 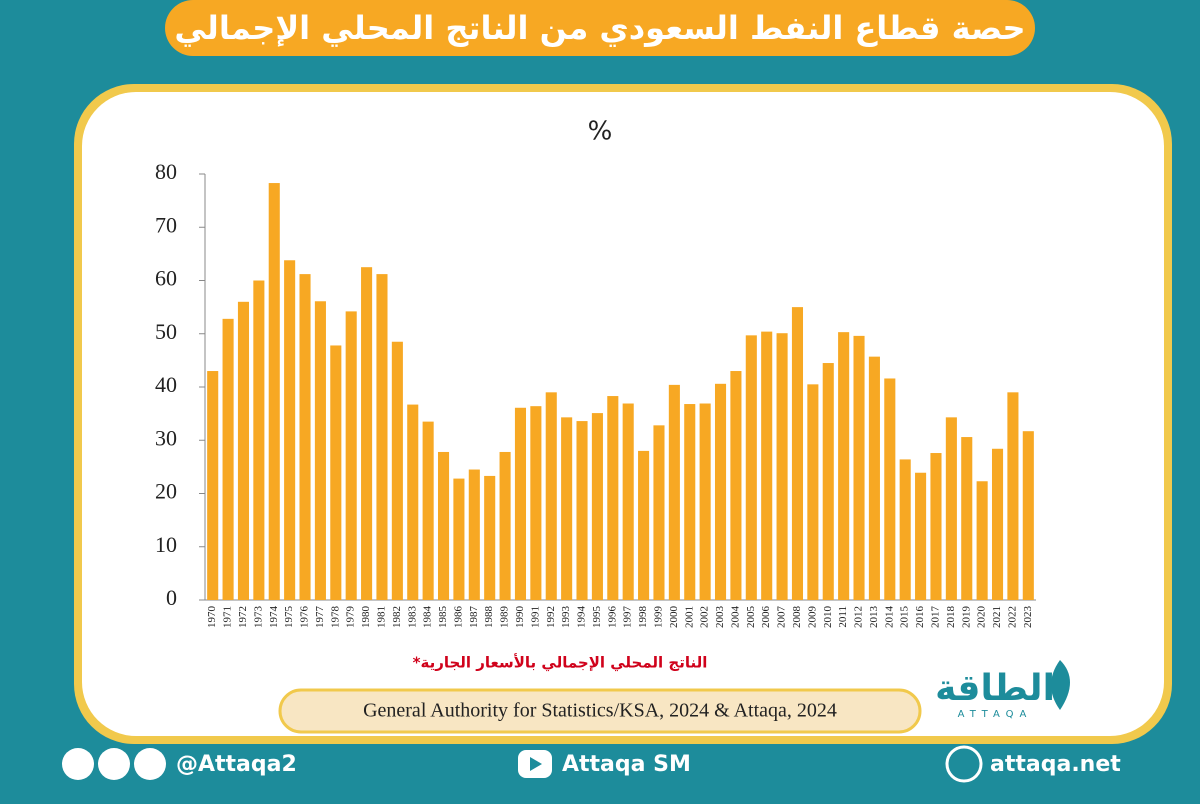 What do you see at coordinates (995, 714) in the screenshot?
I see `logo-latin: ATTAQA` at bounding box center [995, 714].